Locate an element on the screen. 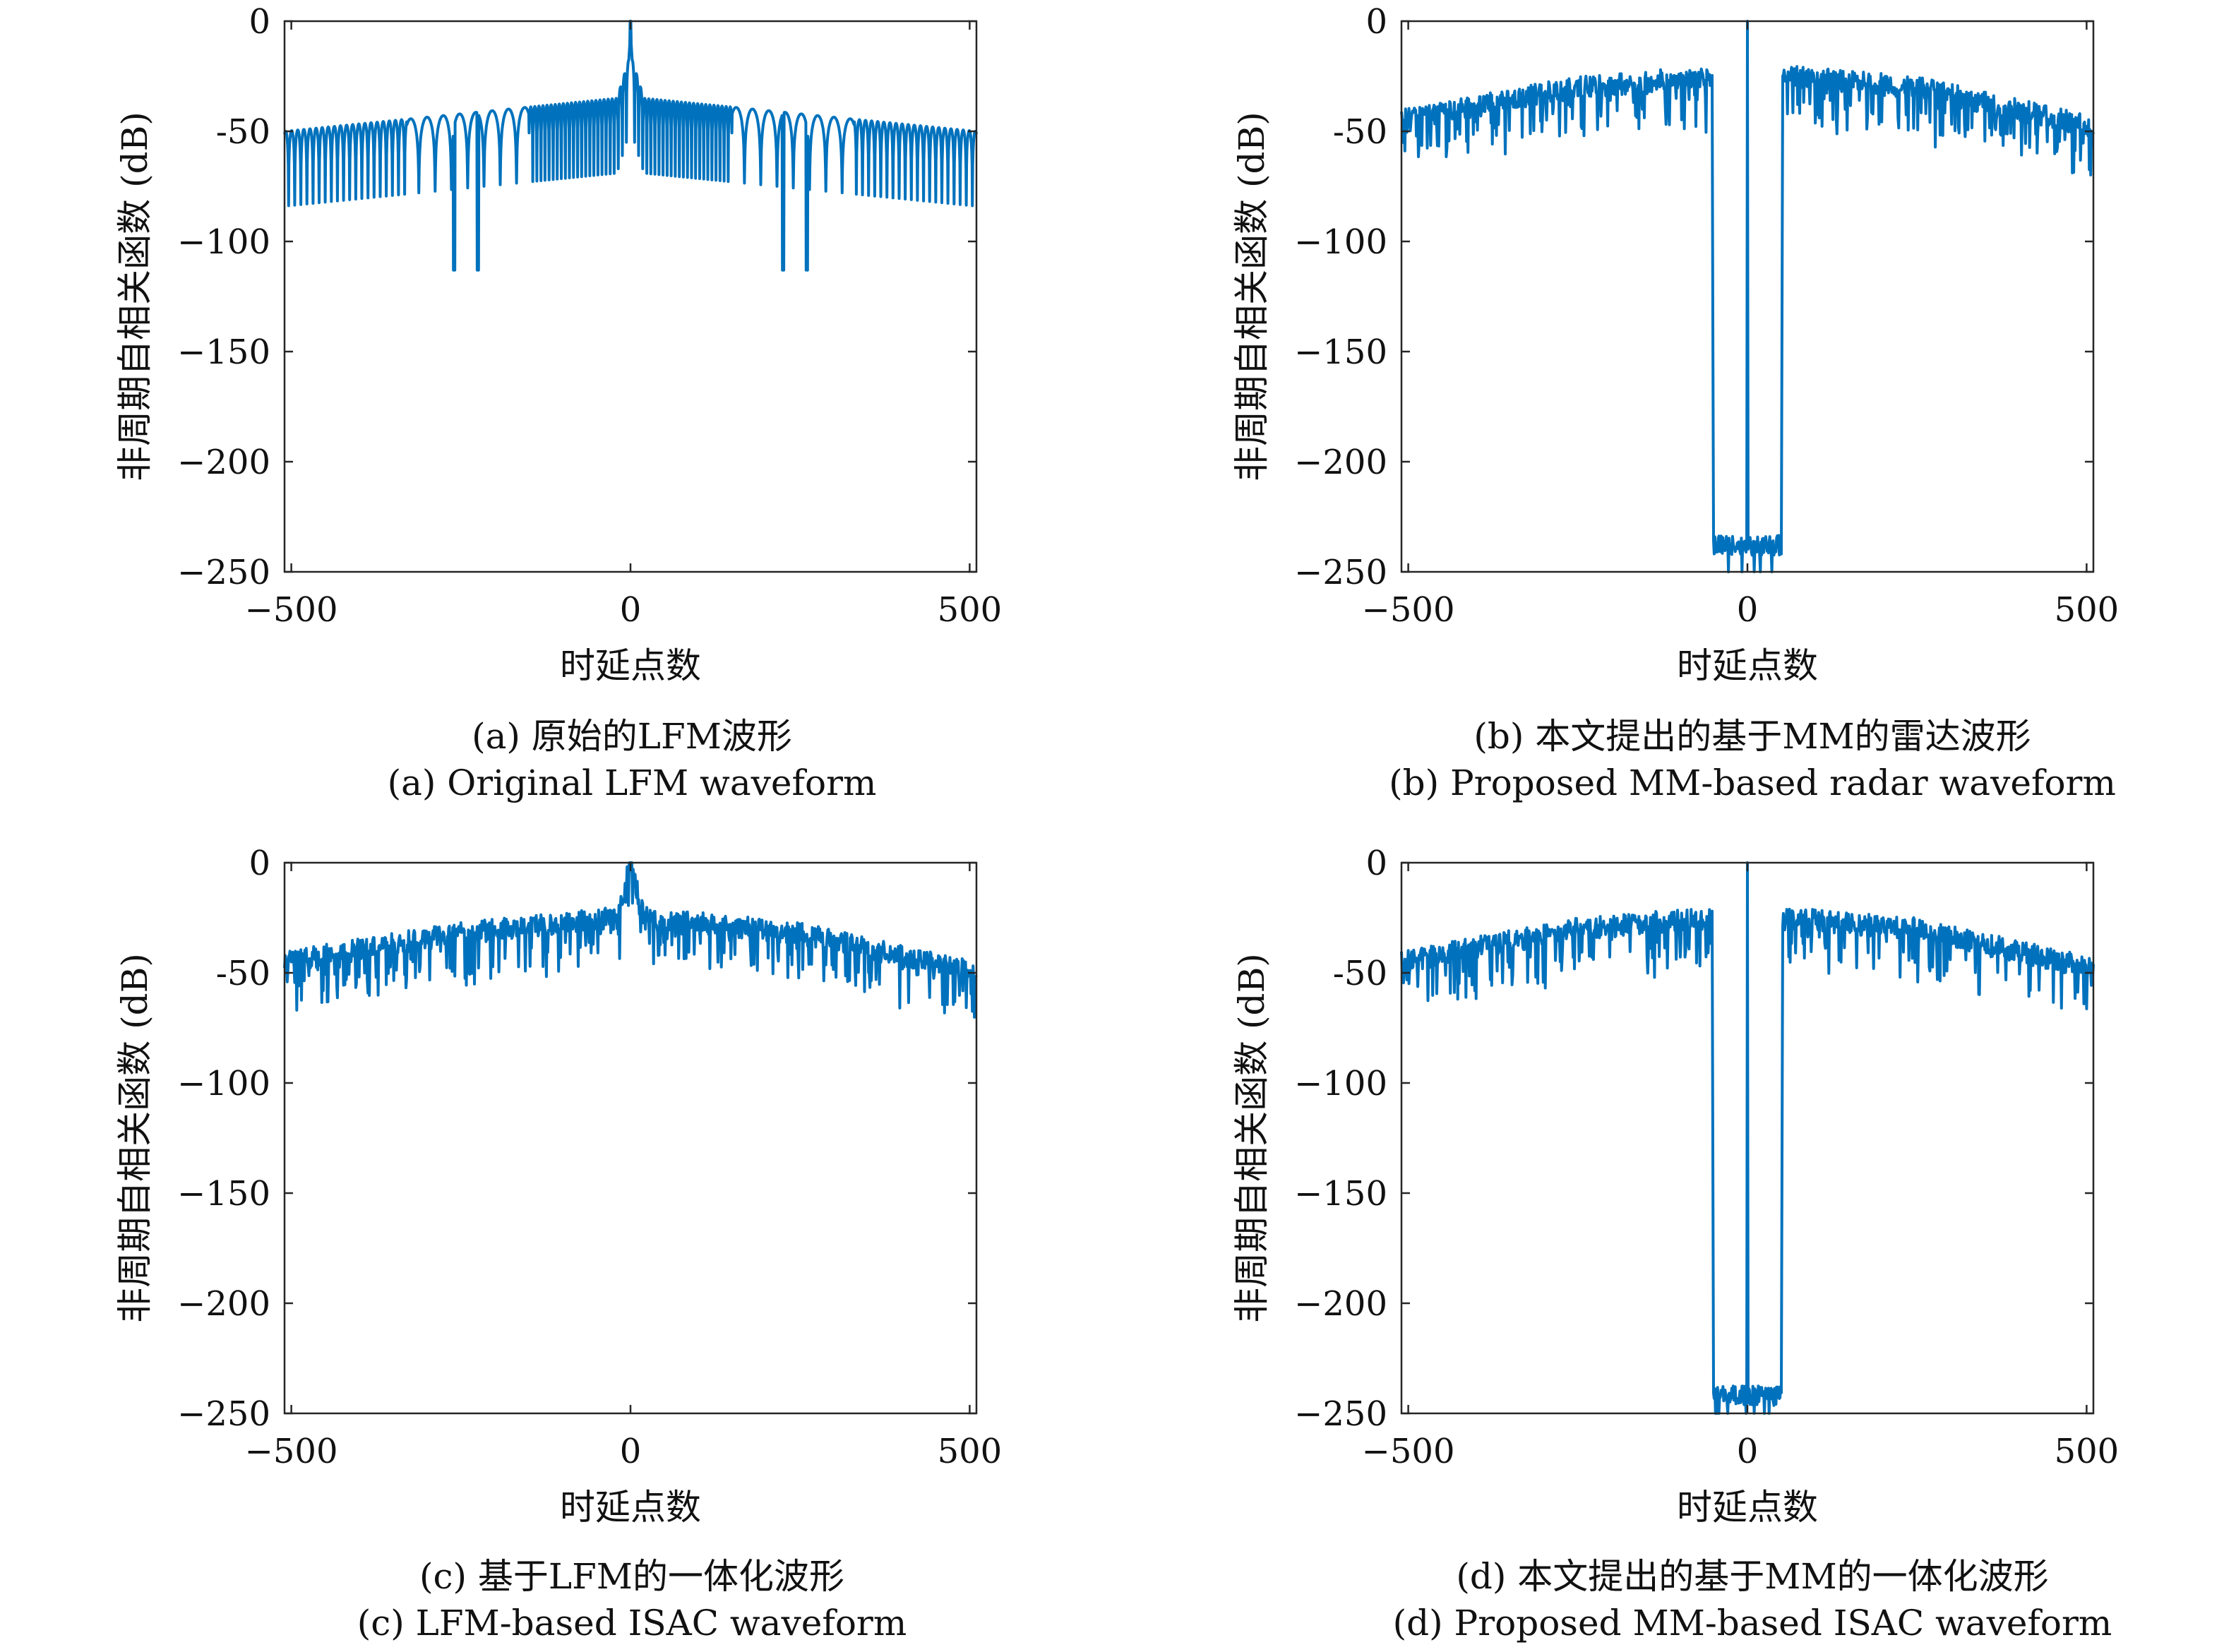  y-tick-label-d: -50 is located at coordinates (1360, 973).